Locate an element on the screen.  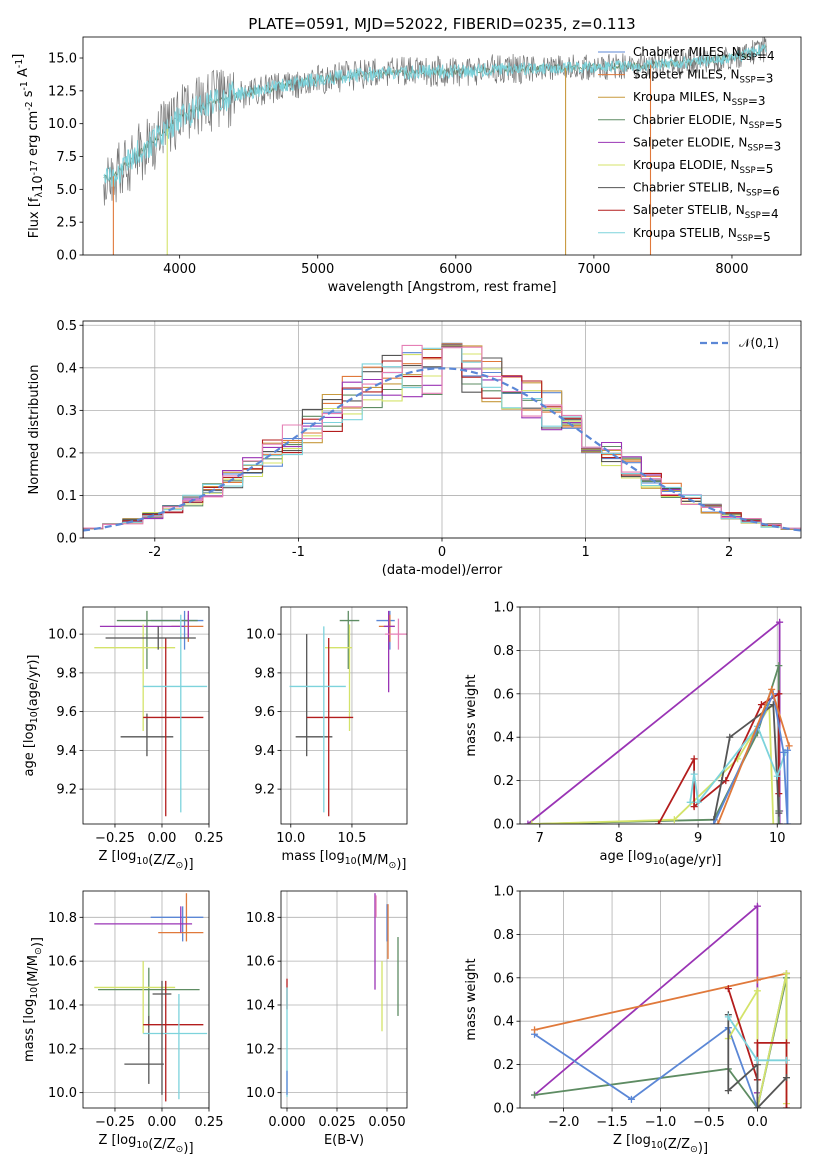
y-tick-label: 15.0 is located at coordinates (62, 59).